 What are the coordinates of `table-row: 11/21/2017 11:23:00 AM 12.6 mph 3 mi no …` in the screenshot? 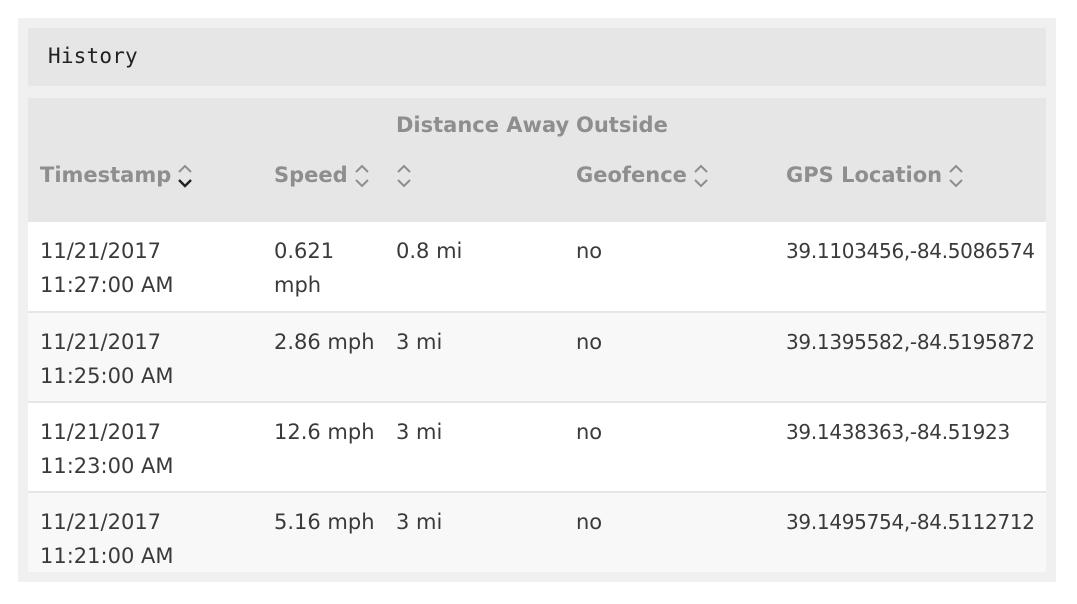 It's located at (537, 447).